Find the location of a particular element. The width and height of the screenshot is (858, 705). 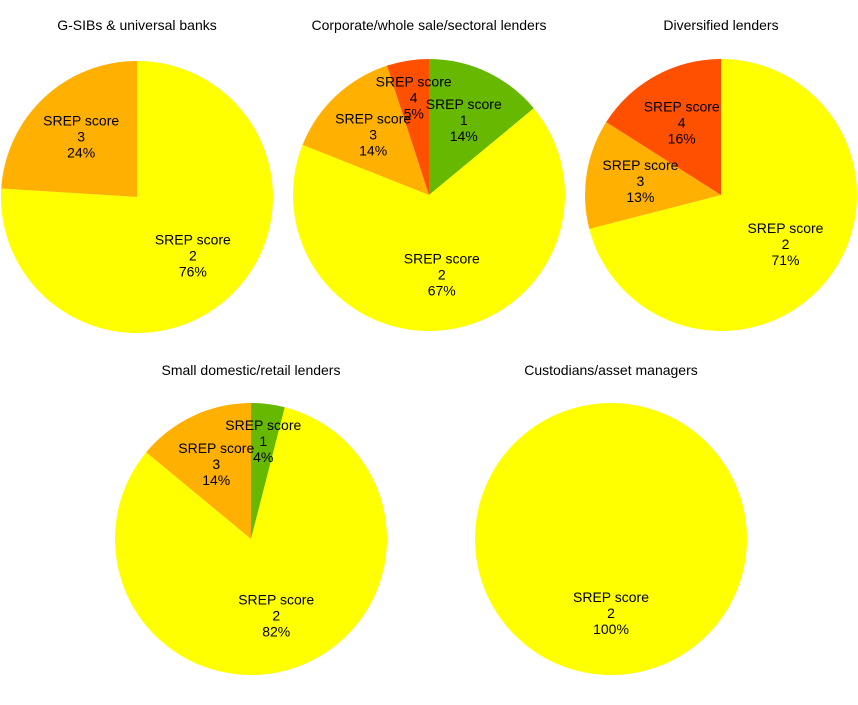

label-percent: 13% is located at coordinates (640, 197).